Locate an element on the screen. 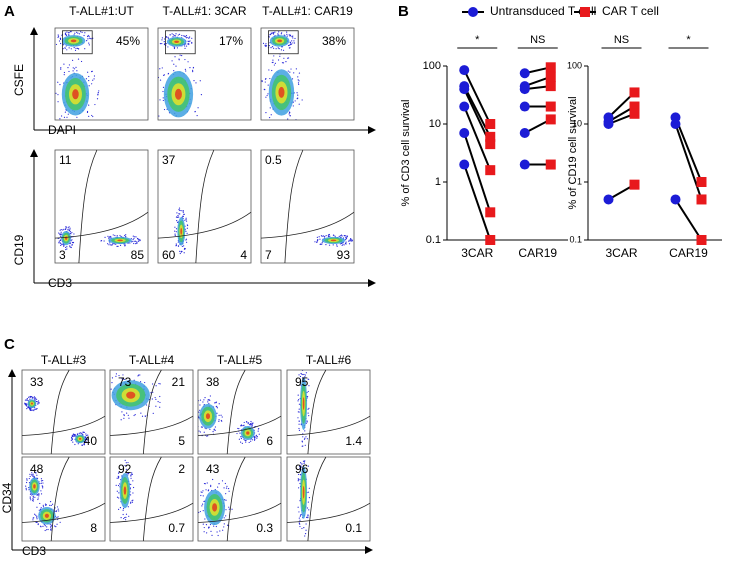  panel-label: A is located at coordinates (9, 11).